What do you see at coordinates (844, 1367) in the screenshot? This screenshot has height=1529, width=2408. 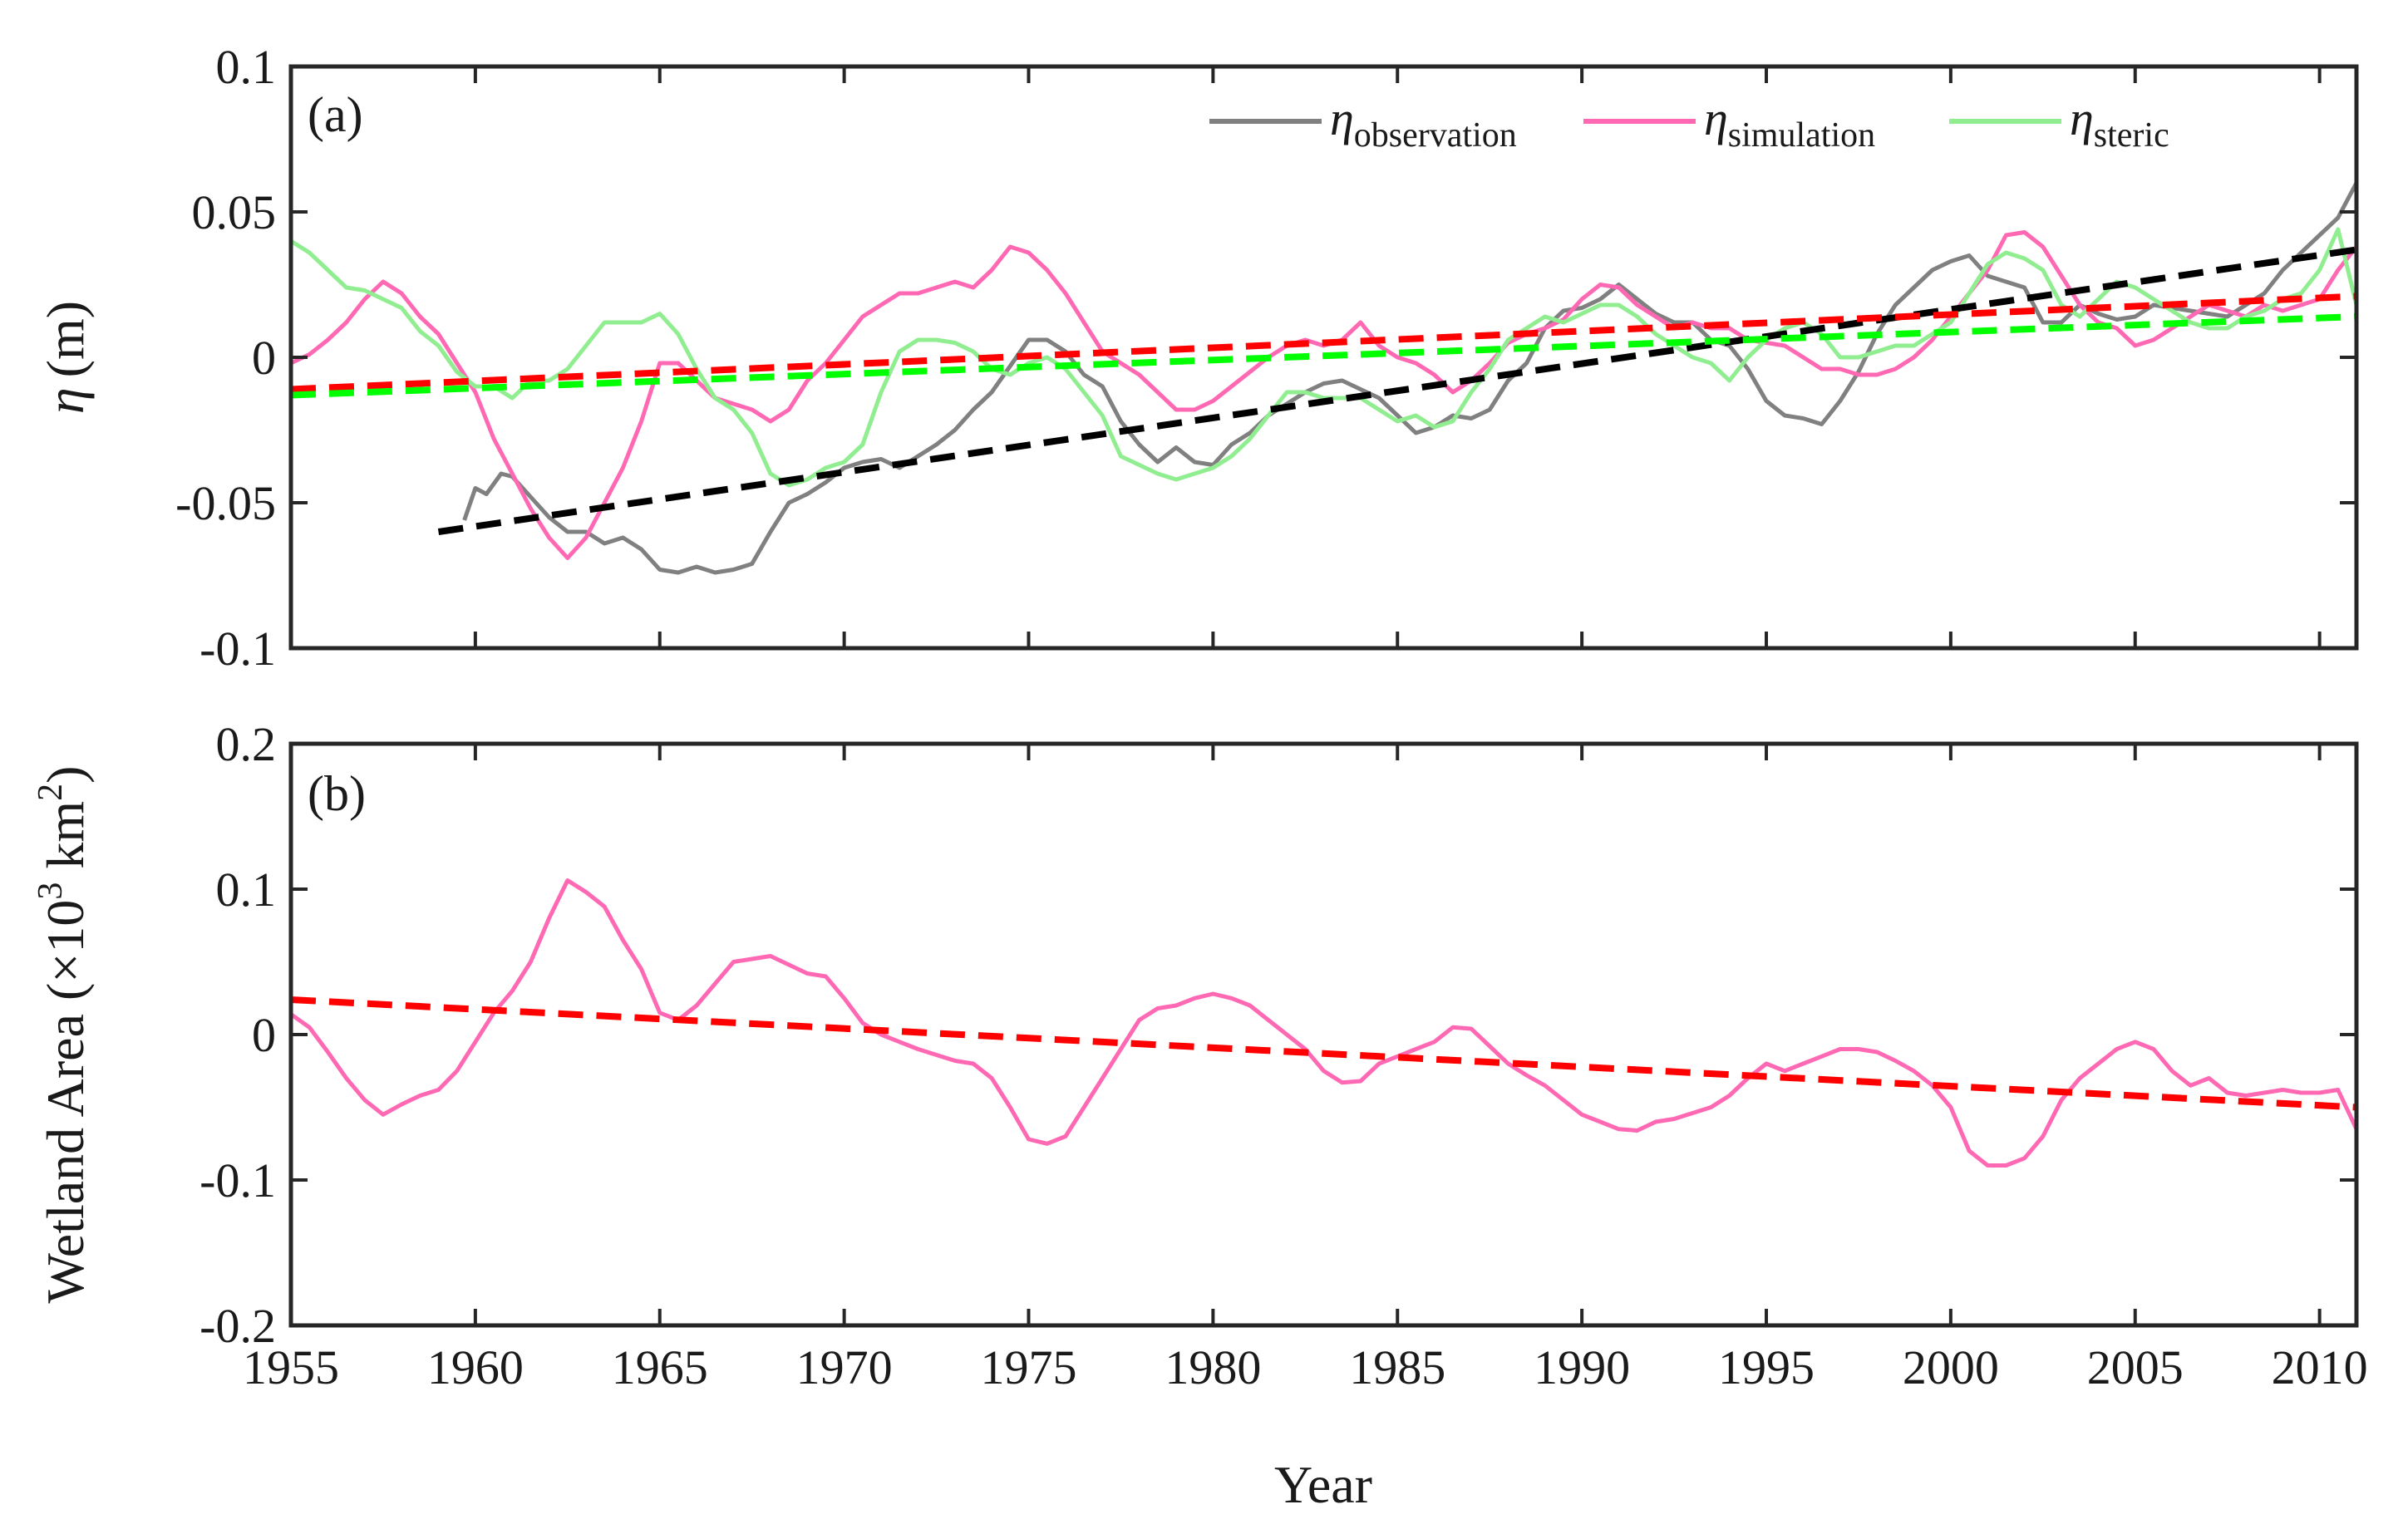 I see `x-tick-label-1970: 1970` at bounding box center [844, 1367].